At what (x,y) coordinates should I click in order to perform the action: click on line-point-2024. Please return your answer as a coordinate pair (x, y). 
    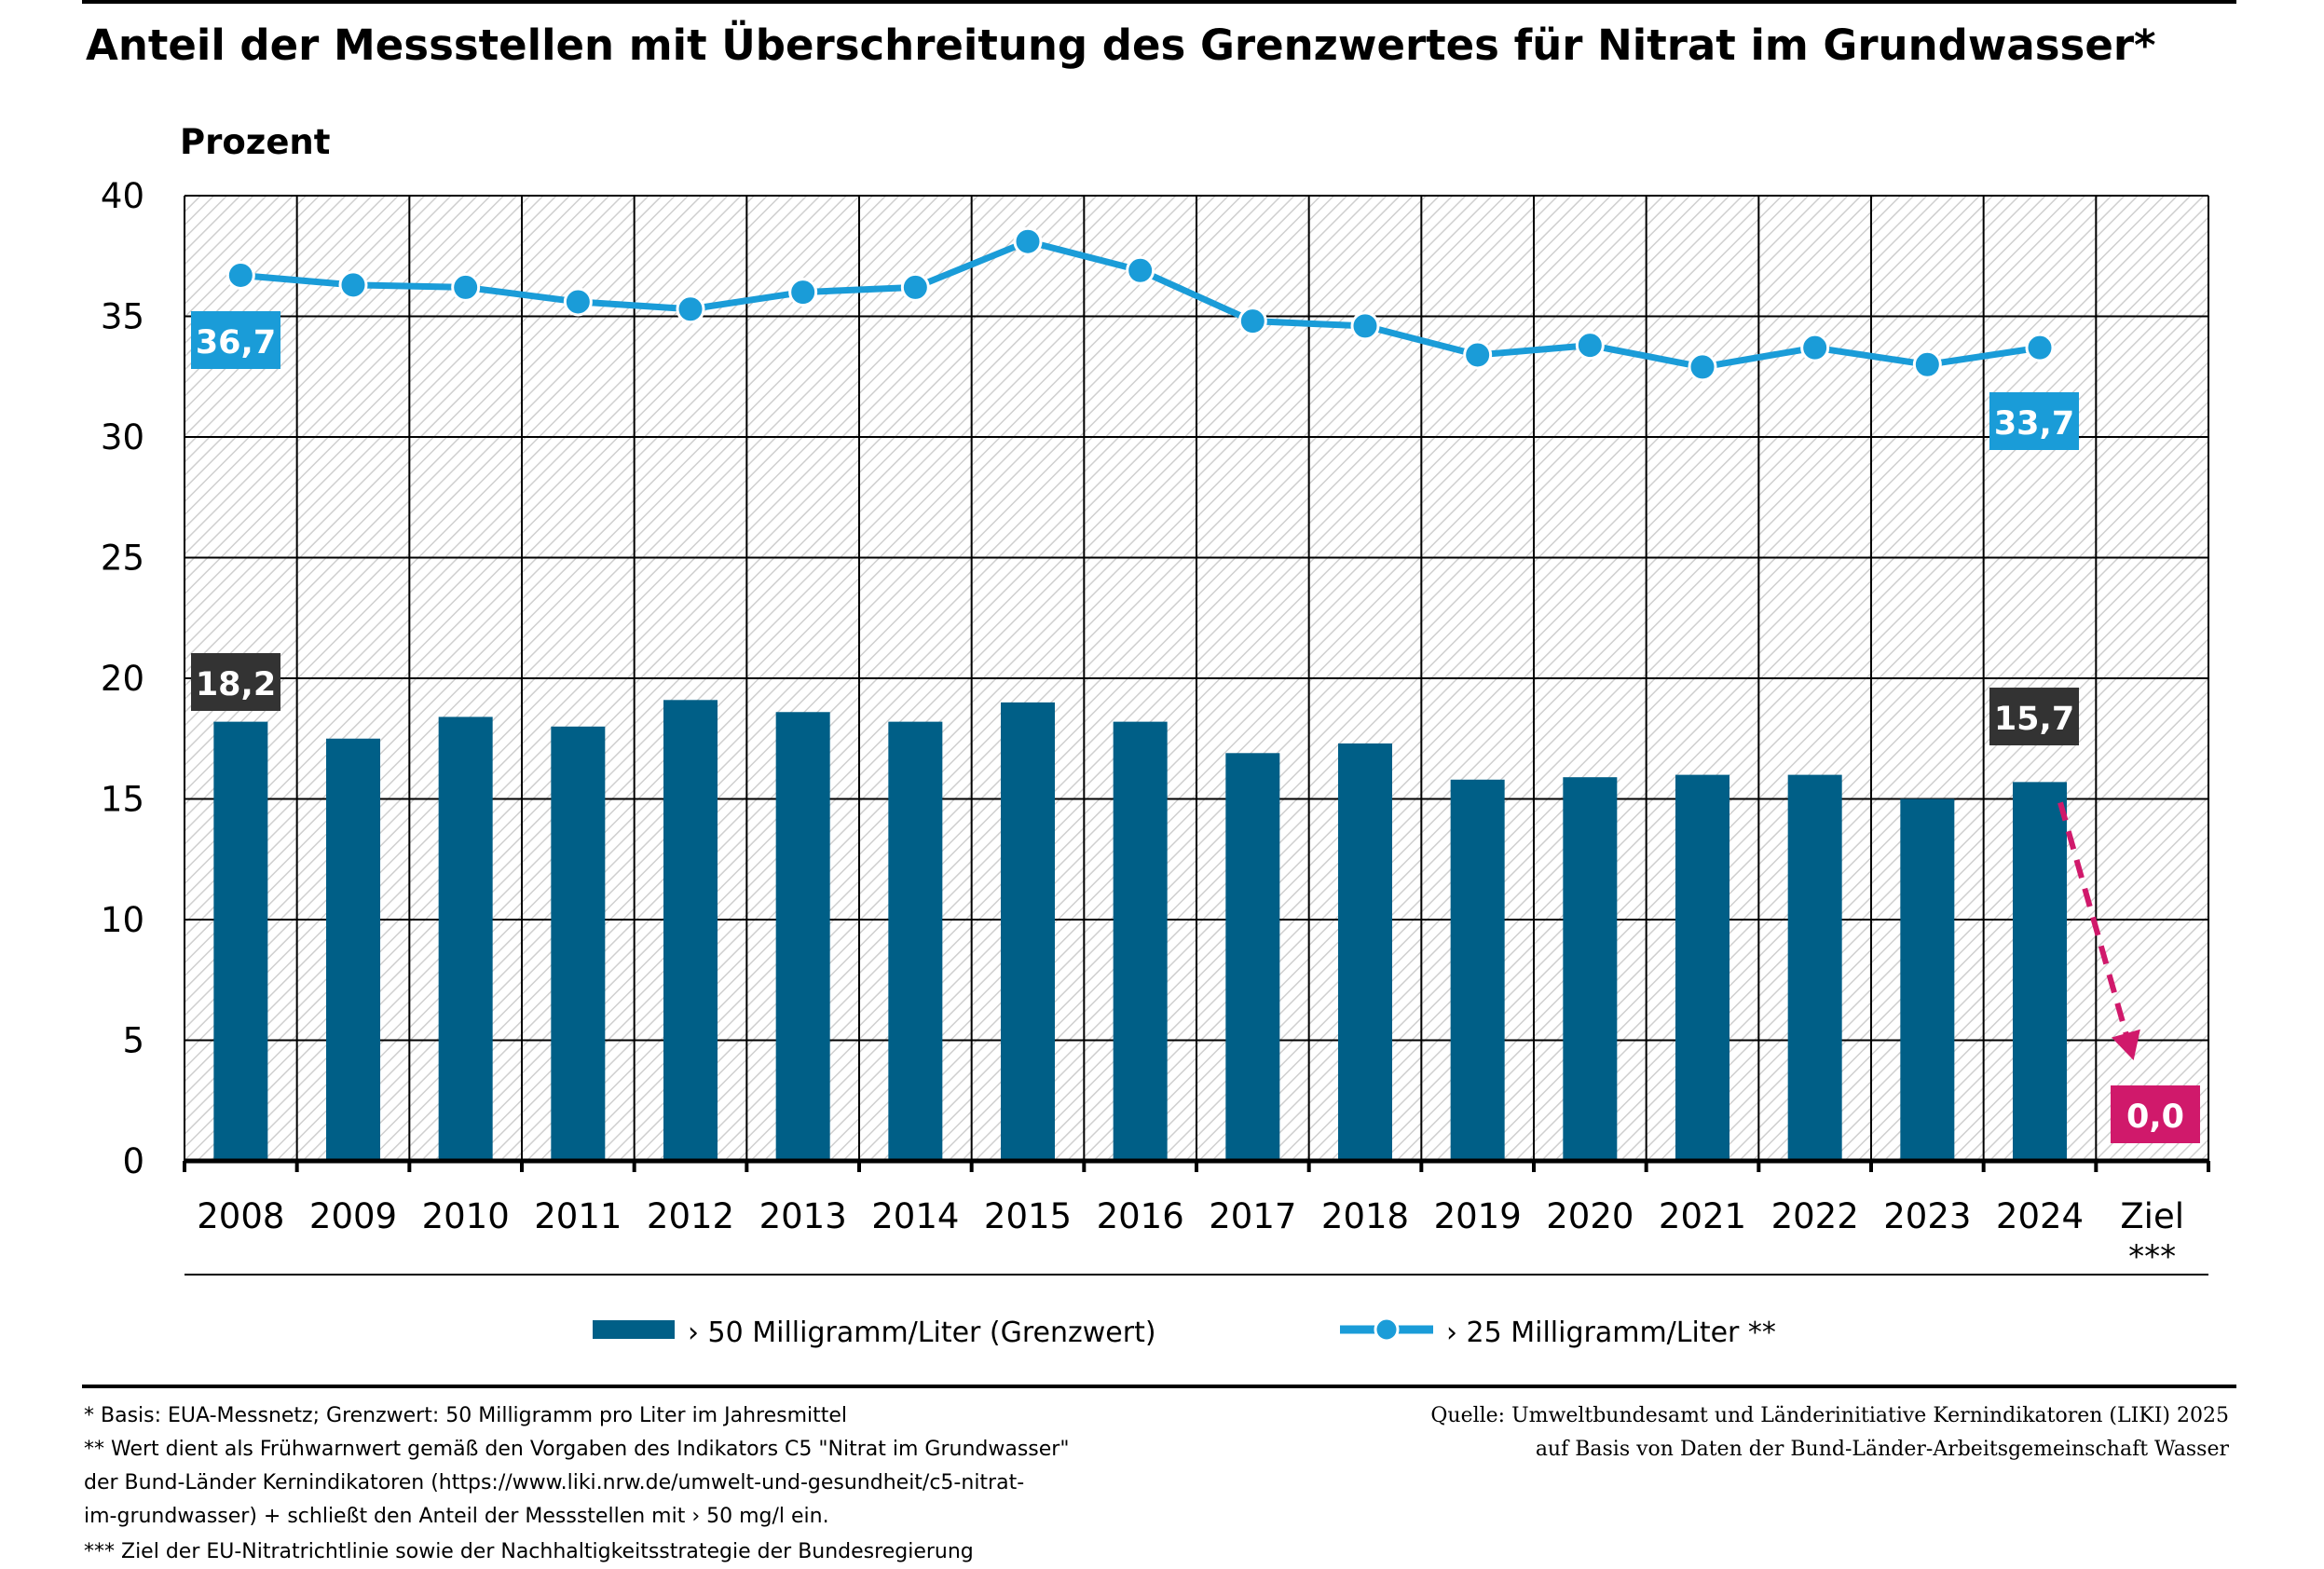
    Looking at the image, I should click on (2040, 347).